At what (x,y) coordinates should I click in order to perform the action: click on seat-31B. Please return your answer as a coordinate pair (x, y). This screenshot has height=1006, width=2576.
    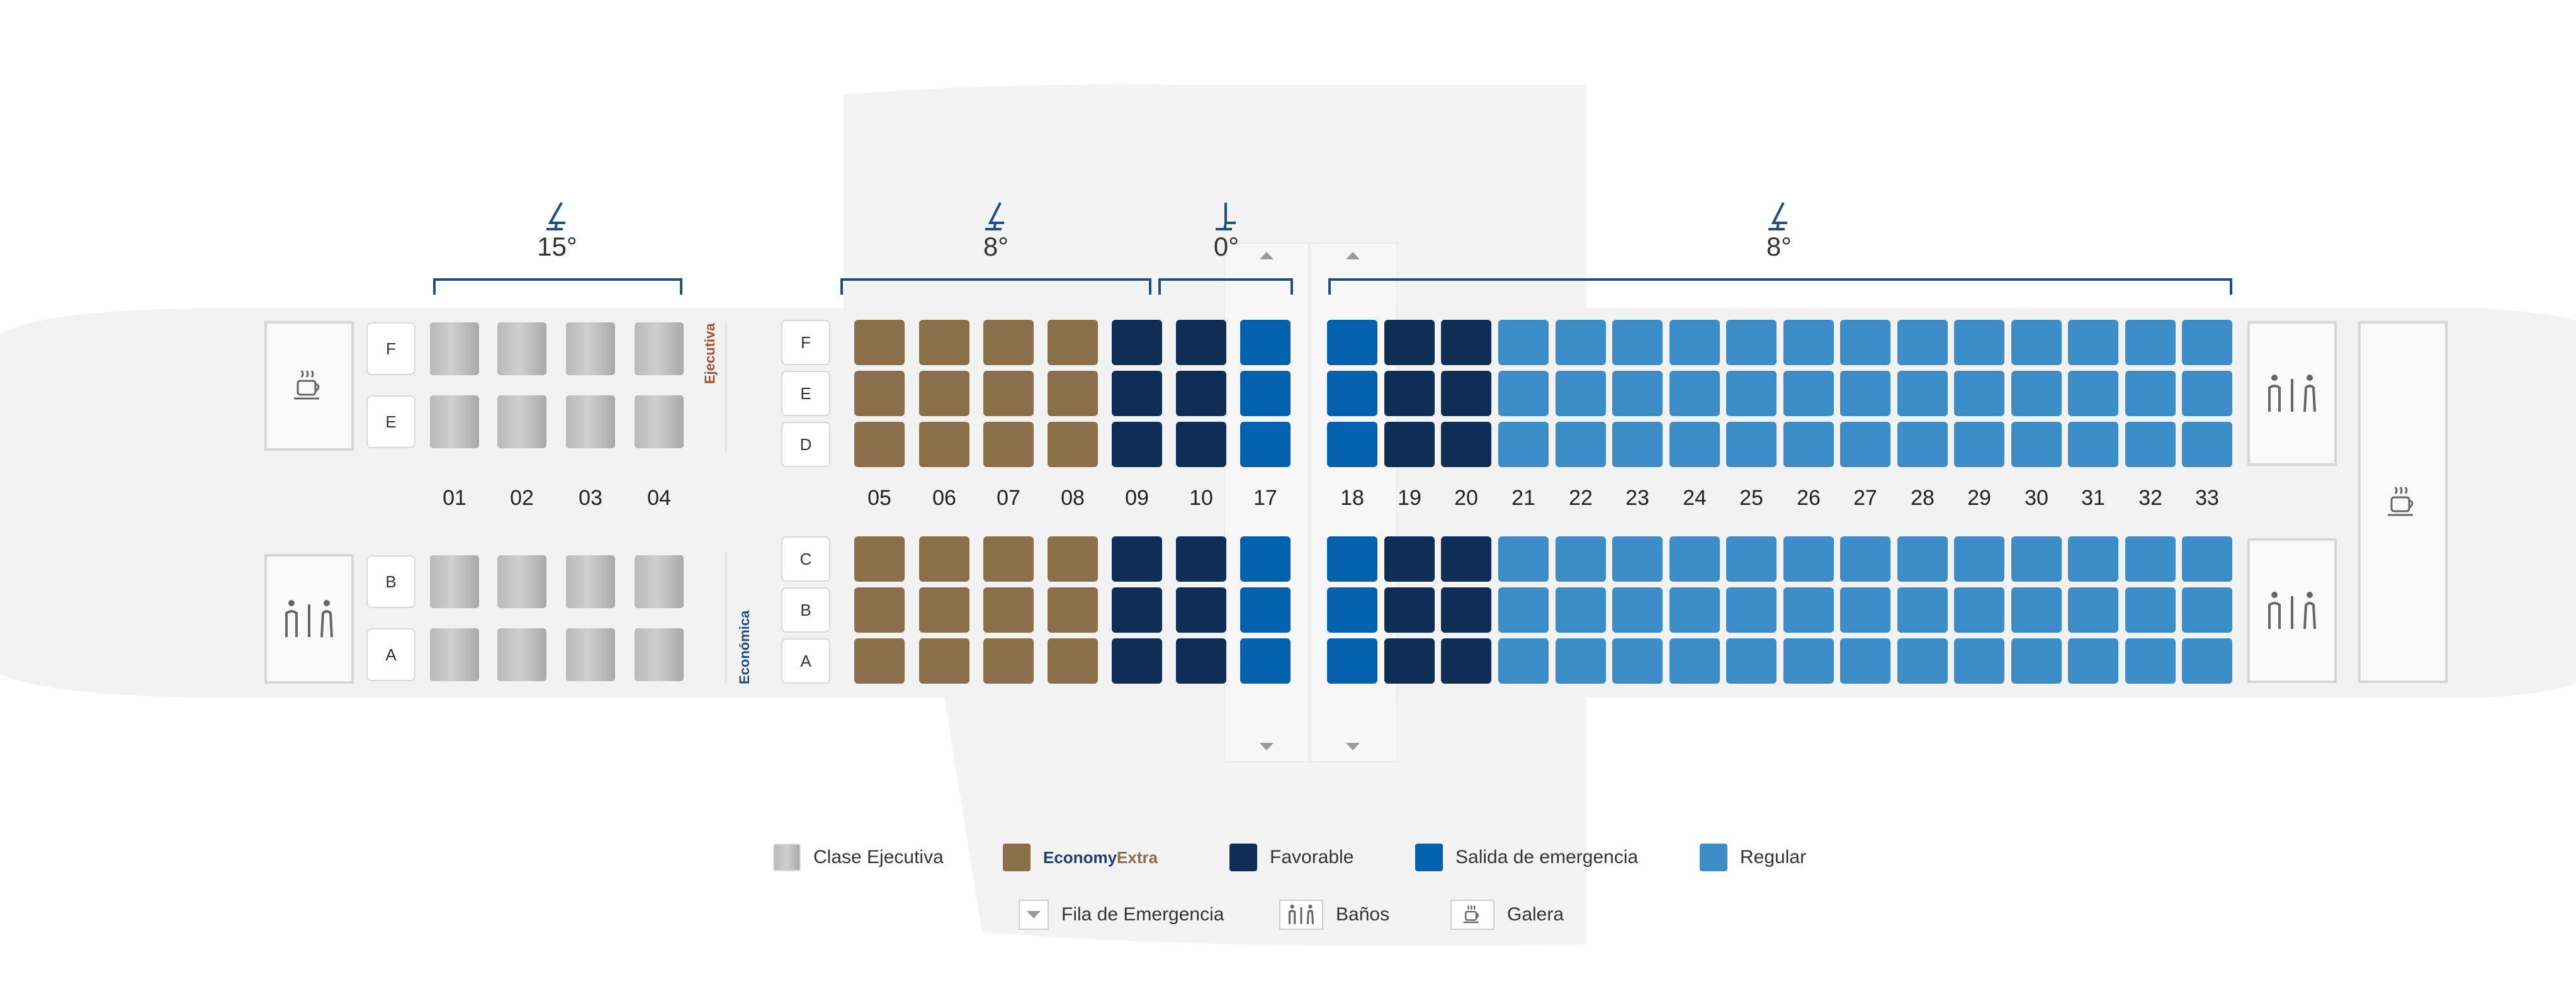
    Looking at the image, I should click on (2093, 610).